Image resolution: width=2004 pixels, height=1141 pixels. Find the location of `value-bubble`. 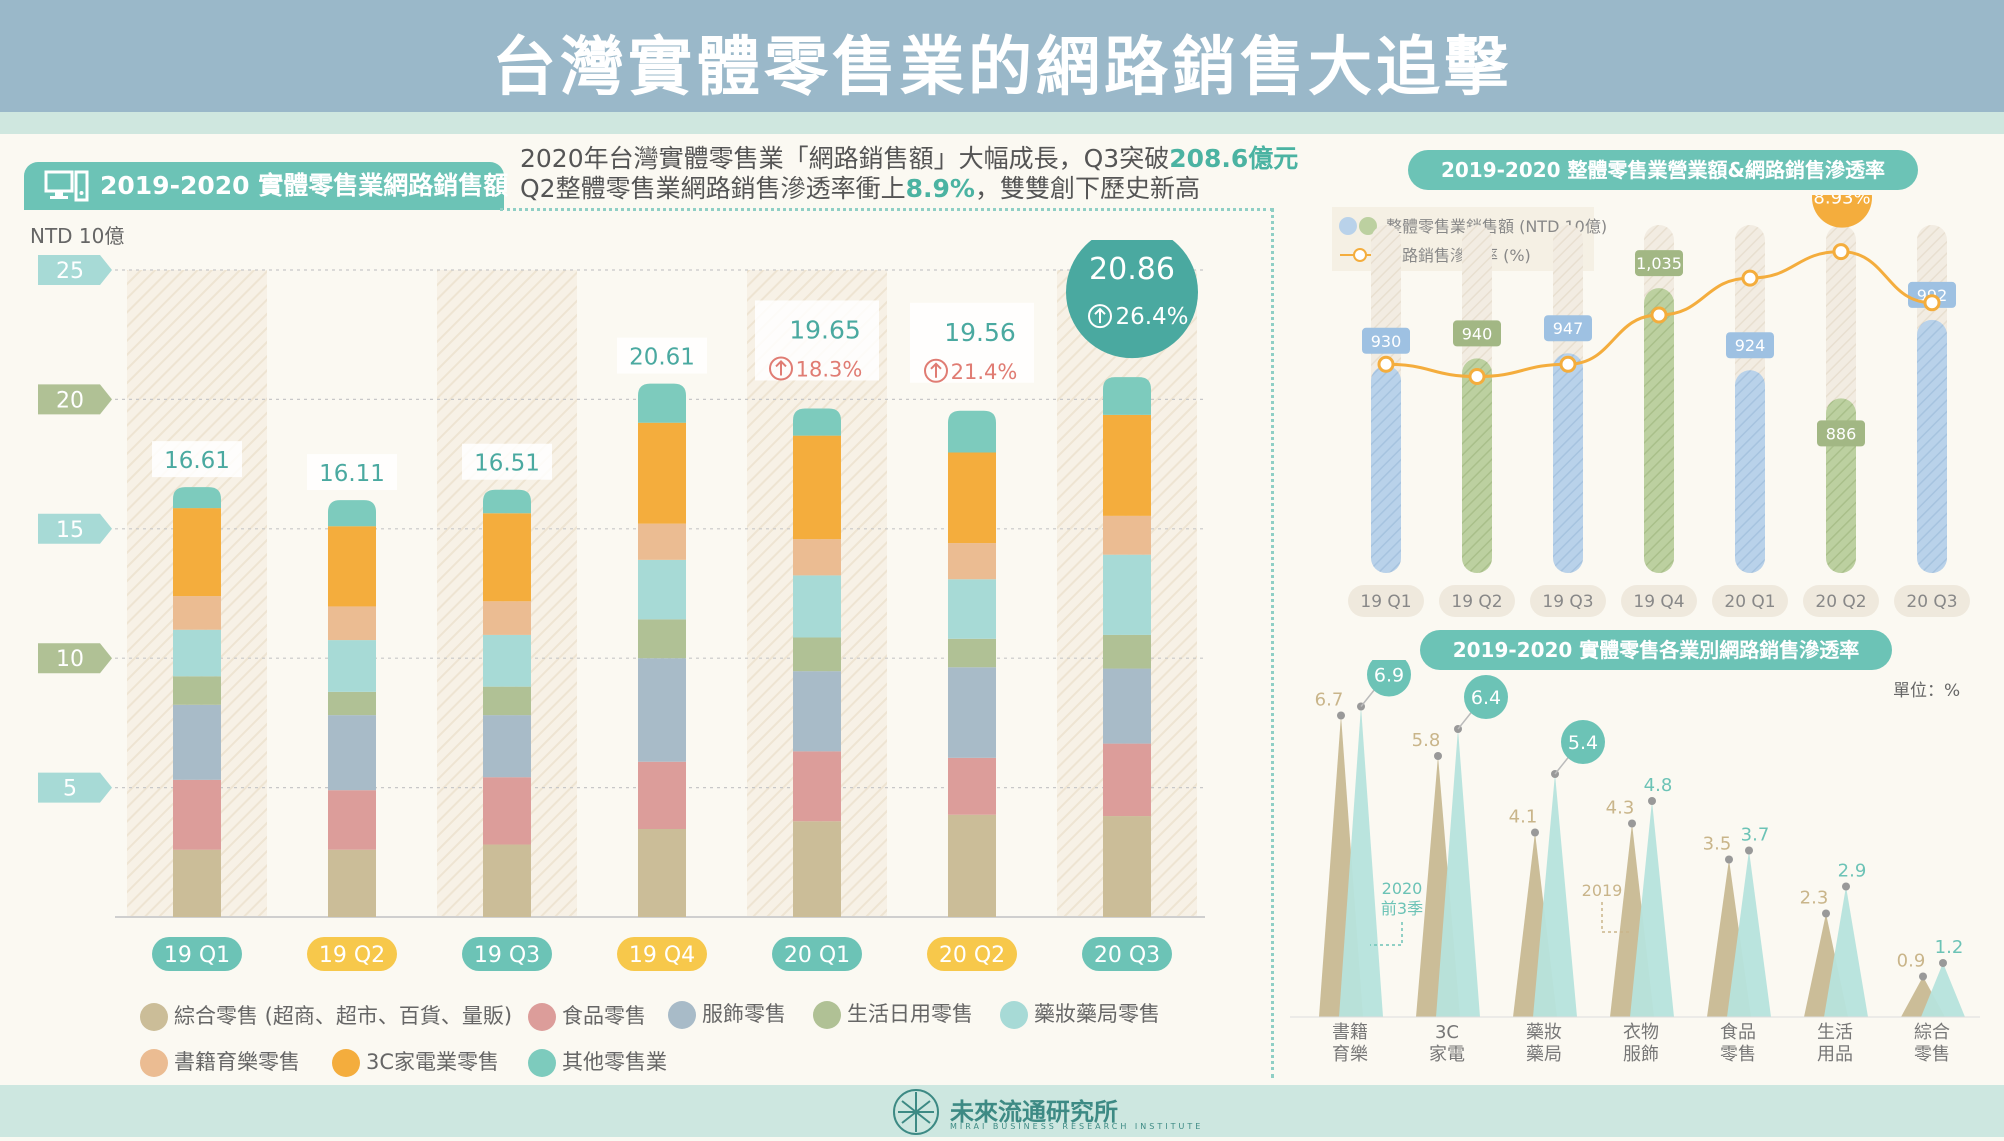

value-bubble is located at coordinates (1583, 742).